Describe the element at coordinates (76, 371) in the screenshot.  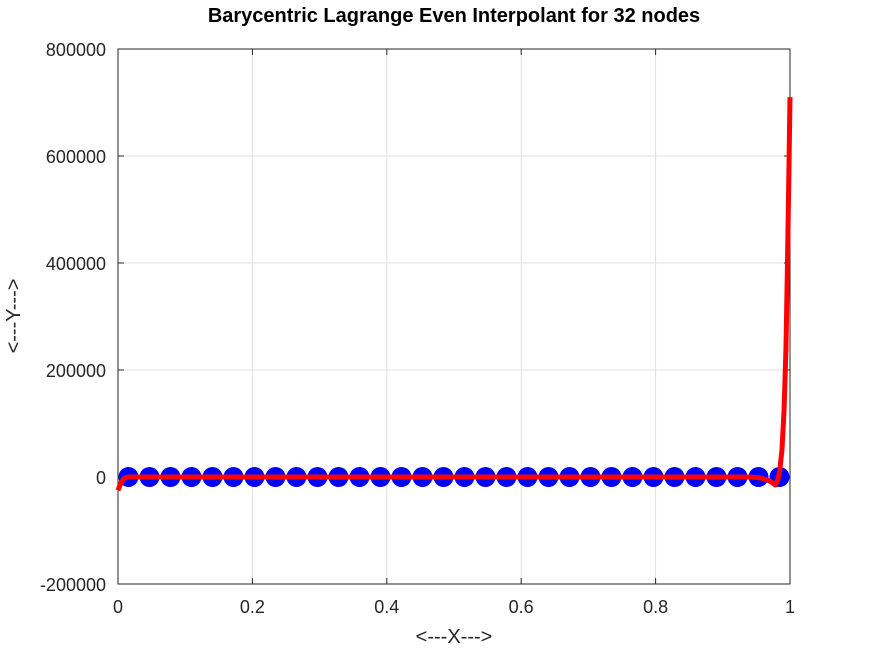
I see `y-tick-label: 200000` at that location.